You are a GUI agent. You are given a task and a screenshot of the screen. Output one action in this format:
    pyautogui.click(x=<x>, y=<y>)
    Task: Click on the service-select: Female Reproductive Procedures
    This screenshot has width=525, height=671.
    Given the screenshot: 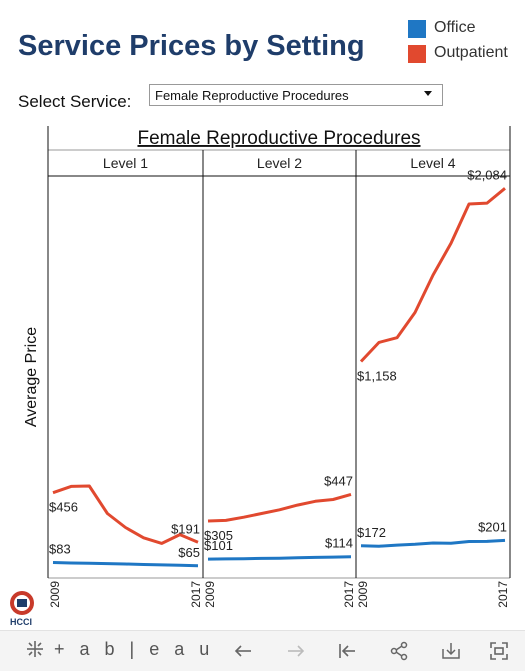 What is the action you would take?
    pyautogui.click(x=296, y=95)
    